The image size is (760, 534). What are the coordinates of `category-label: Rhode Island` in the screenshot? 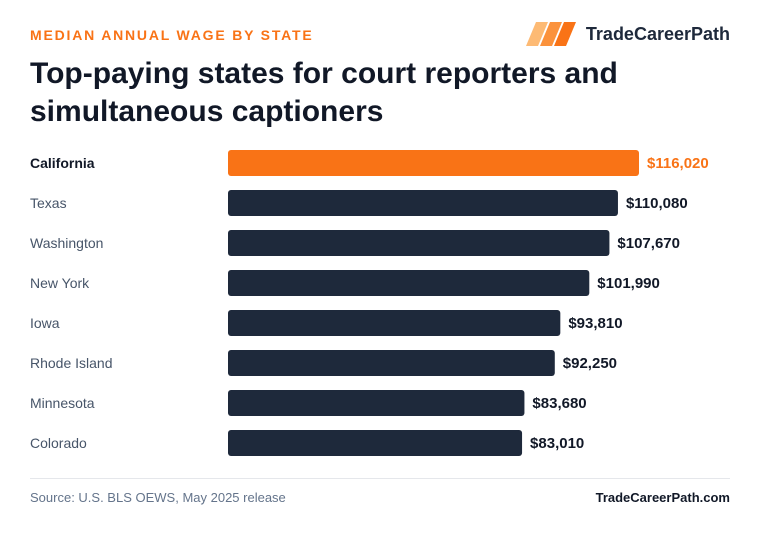 It's located at (71, 363).